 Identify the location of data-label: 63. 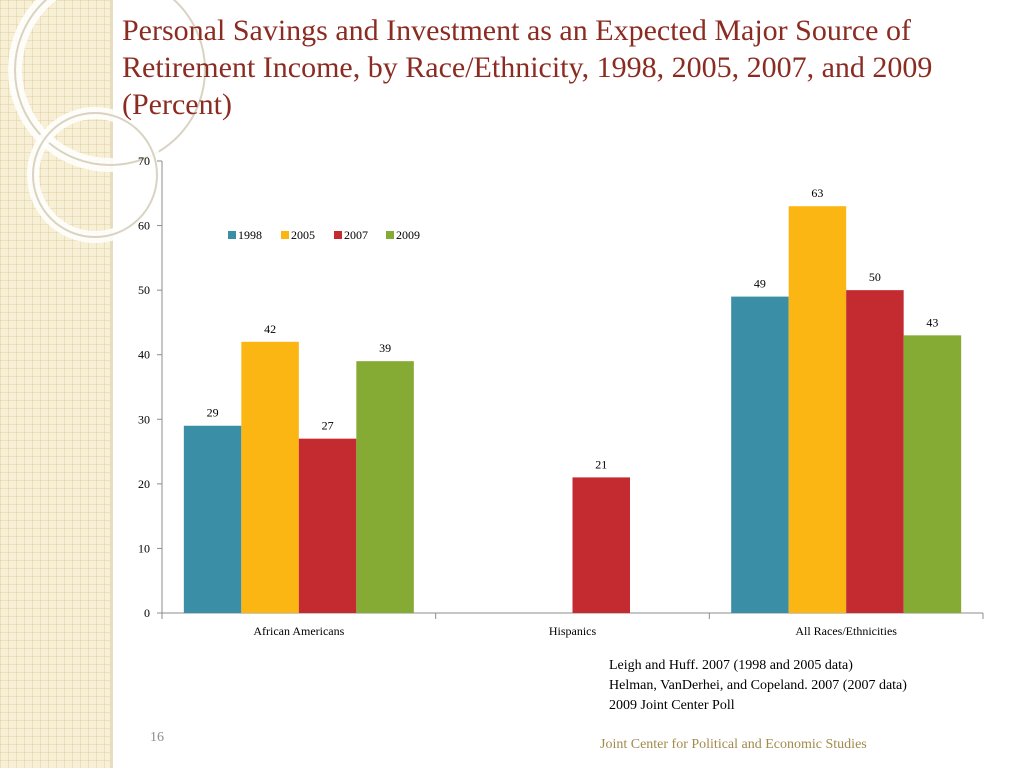
(817, 193).